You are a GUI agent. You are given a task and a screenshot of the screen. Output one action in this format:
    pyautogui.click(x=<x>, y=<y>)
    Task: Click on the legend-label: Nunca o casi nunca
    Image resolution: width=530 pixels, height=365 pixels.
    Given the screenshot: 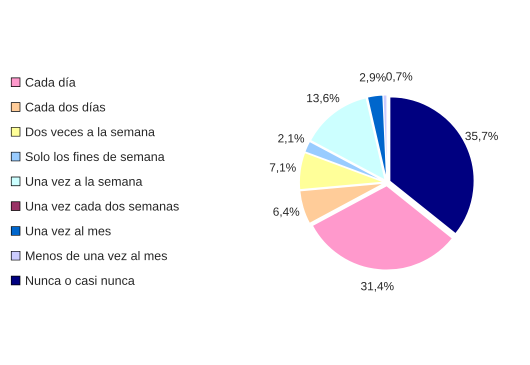 What is the action you would take?
    pyautogui.click(x=80, y=280)
    